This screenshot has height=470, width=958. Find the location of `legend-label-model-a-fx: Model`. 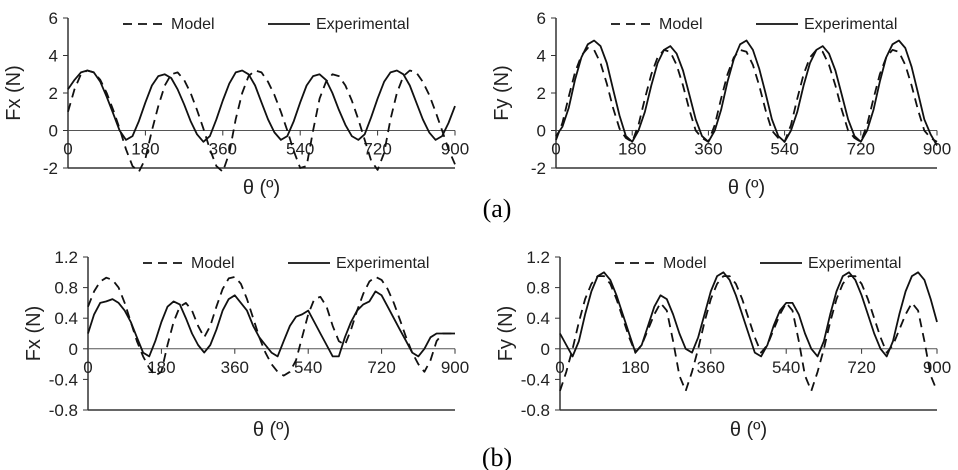

legend-label-model-a-fx: Model is located at coordinates (193, 24).